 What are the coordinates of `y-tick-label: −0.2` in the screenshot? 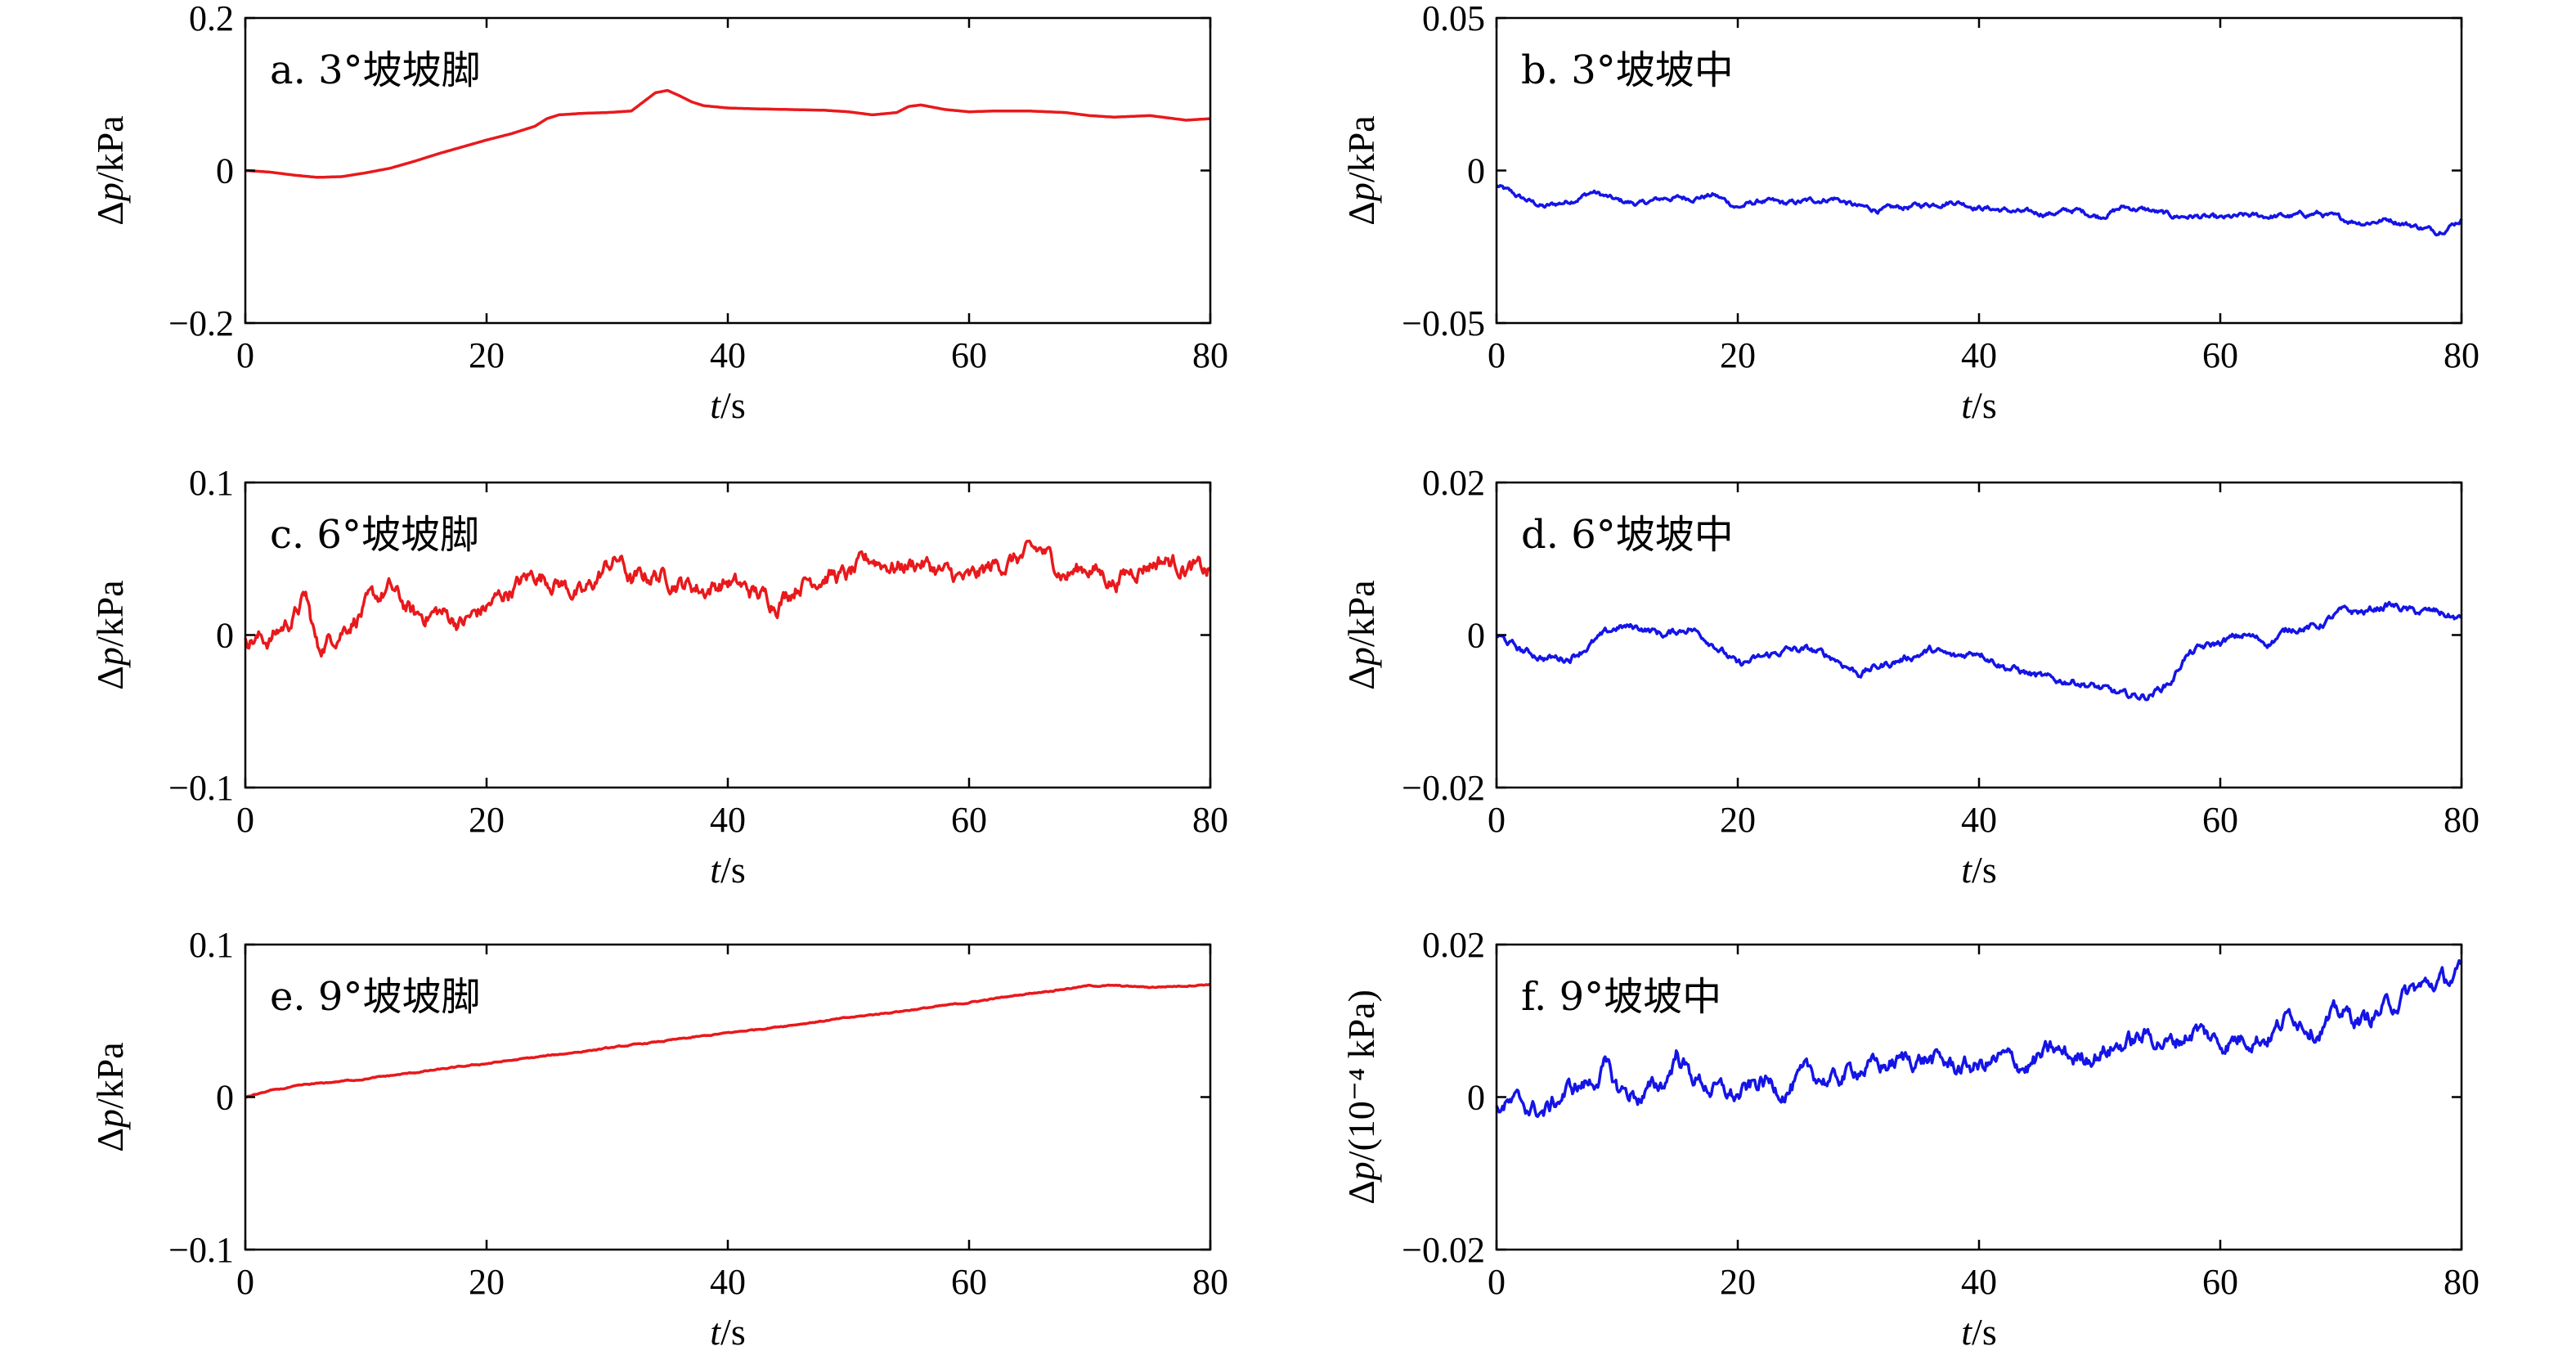 It's located at (201, 323).